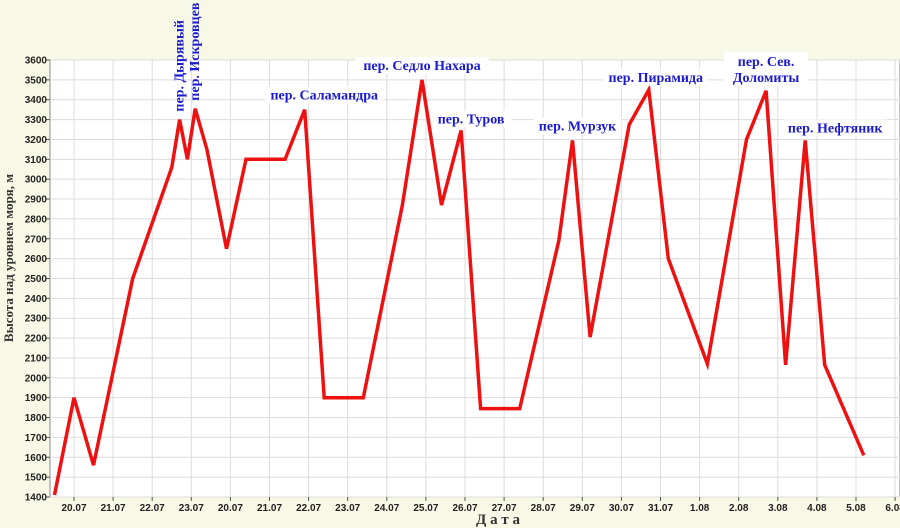  Describe the element at coordinates (36, 61) in the screenshot. I see `y-tick-label: 3600` at that location.